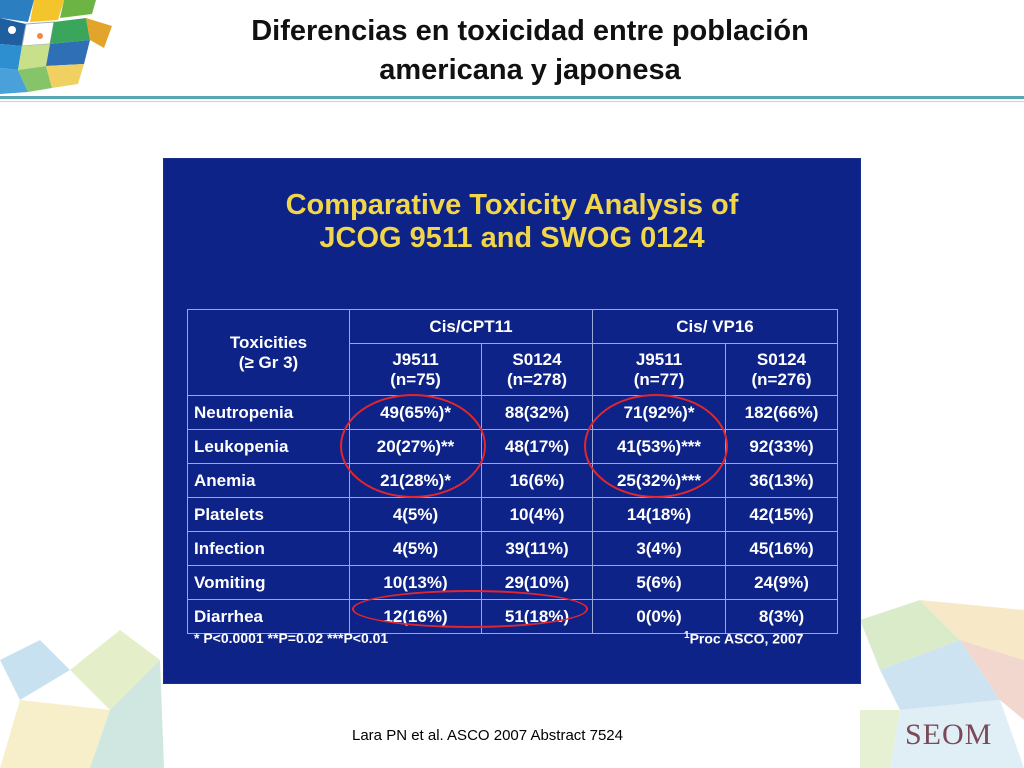 Image resolution: width=1024 pixels, height=768 pixels. Describe the element at coordinates (268, 362) in the screenshot. I see `corner-label-line2: (≥ Gr 3)` at that location.